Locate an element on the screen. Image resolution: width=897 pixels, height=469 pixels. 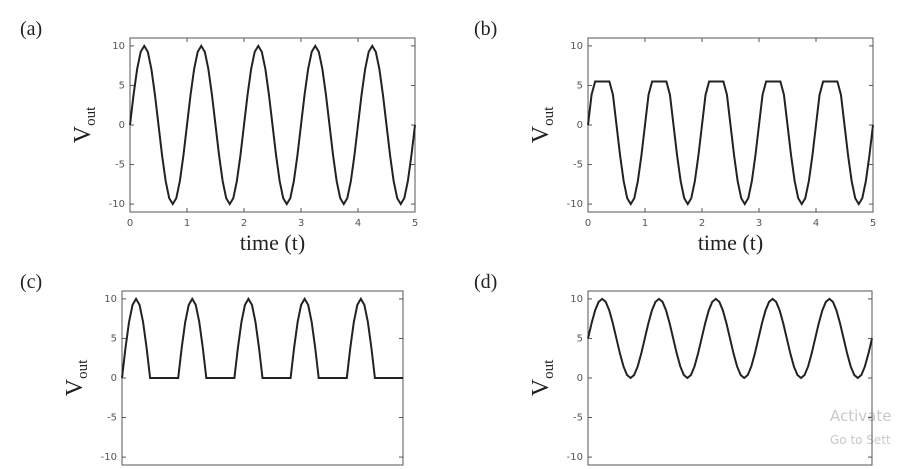
panel-label: (d) is located at coordinates (485, 282).